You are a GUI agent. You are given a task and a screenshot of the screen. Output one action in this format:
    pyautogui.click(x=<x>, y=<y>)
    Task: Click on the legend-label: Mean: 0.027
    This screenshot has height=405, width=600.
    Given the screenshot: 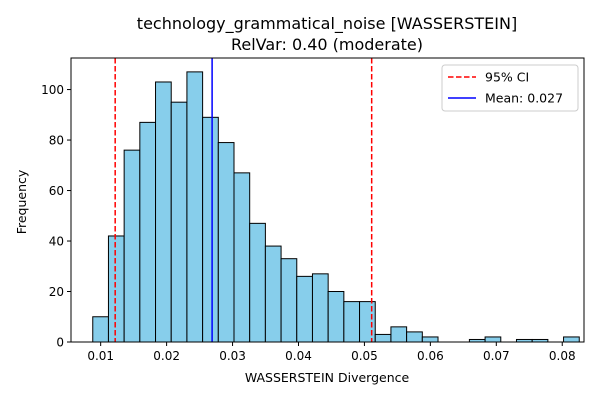 What is the action you would take?
    pyautogui.click(x=524, y=98)
    